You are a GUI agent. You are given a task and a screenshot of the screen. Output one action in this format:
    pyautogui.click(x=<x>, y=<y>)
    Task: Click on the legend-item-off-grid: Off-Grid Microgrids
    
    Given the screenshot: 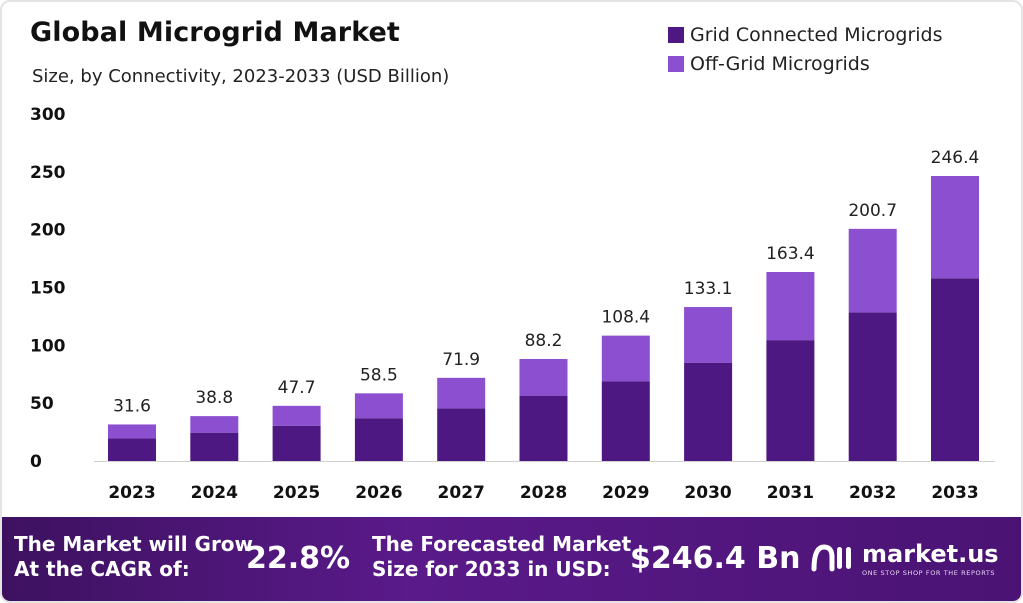 What is the action you would take?
    pyautogui.click(x=805, y=63)
    